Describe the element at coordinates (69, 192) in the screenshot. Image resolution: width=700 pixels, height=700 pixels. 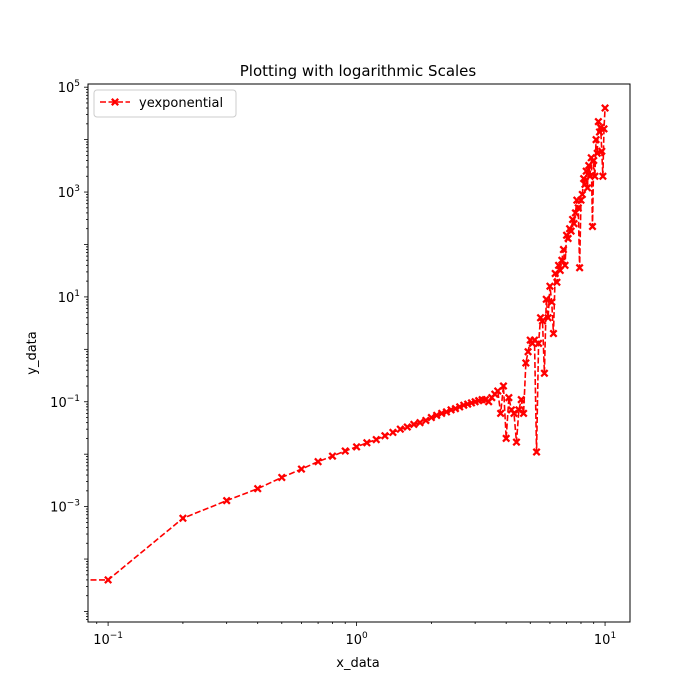
I see `y-tick-label: 10³` at that location.